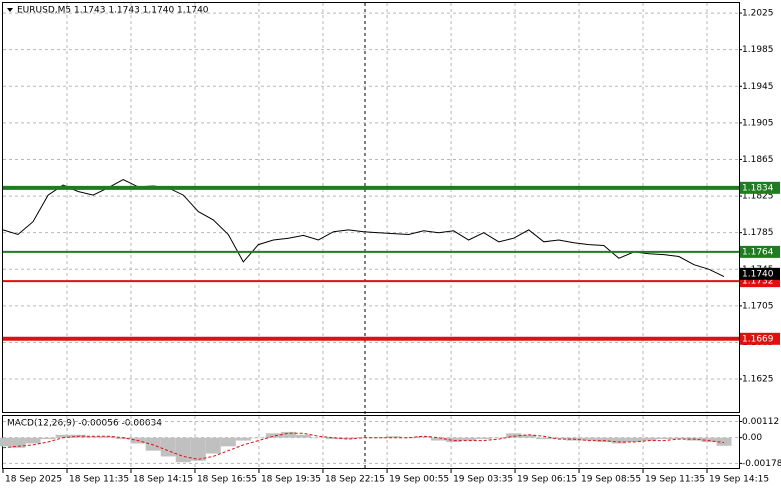 The image size is (781, 489). Describe the element at coordinates (84, 424) in the screenshot. I see `macd-title: MACD(12,26,9) -0.00056 -0.00034` at that location.